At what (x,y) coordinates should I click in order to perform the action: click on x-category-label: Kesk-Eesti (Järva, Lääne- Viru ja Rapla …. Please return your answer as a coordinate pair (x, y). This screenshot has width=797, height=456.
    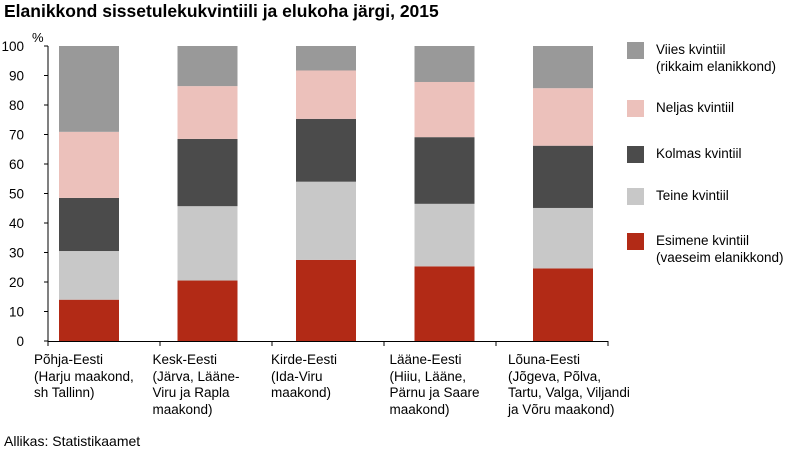
    Looking at the image, I should click on (196, 384).